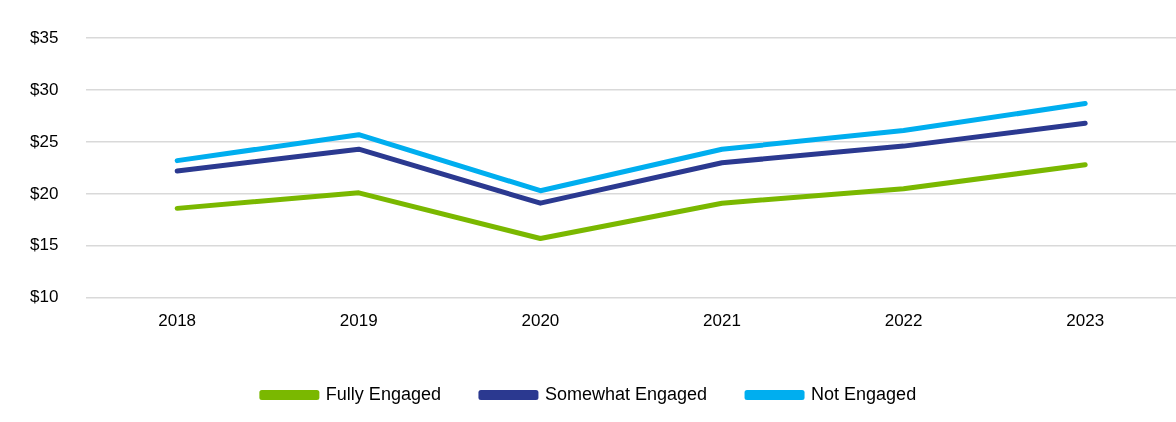 This screenshot has height=422, width=1176. What do you see at coordinates (1085, 321) in the screenshot?
I see `x-tick-label: 2023` at bounding box center [1085, 321].